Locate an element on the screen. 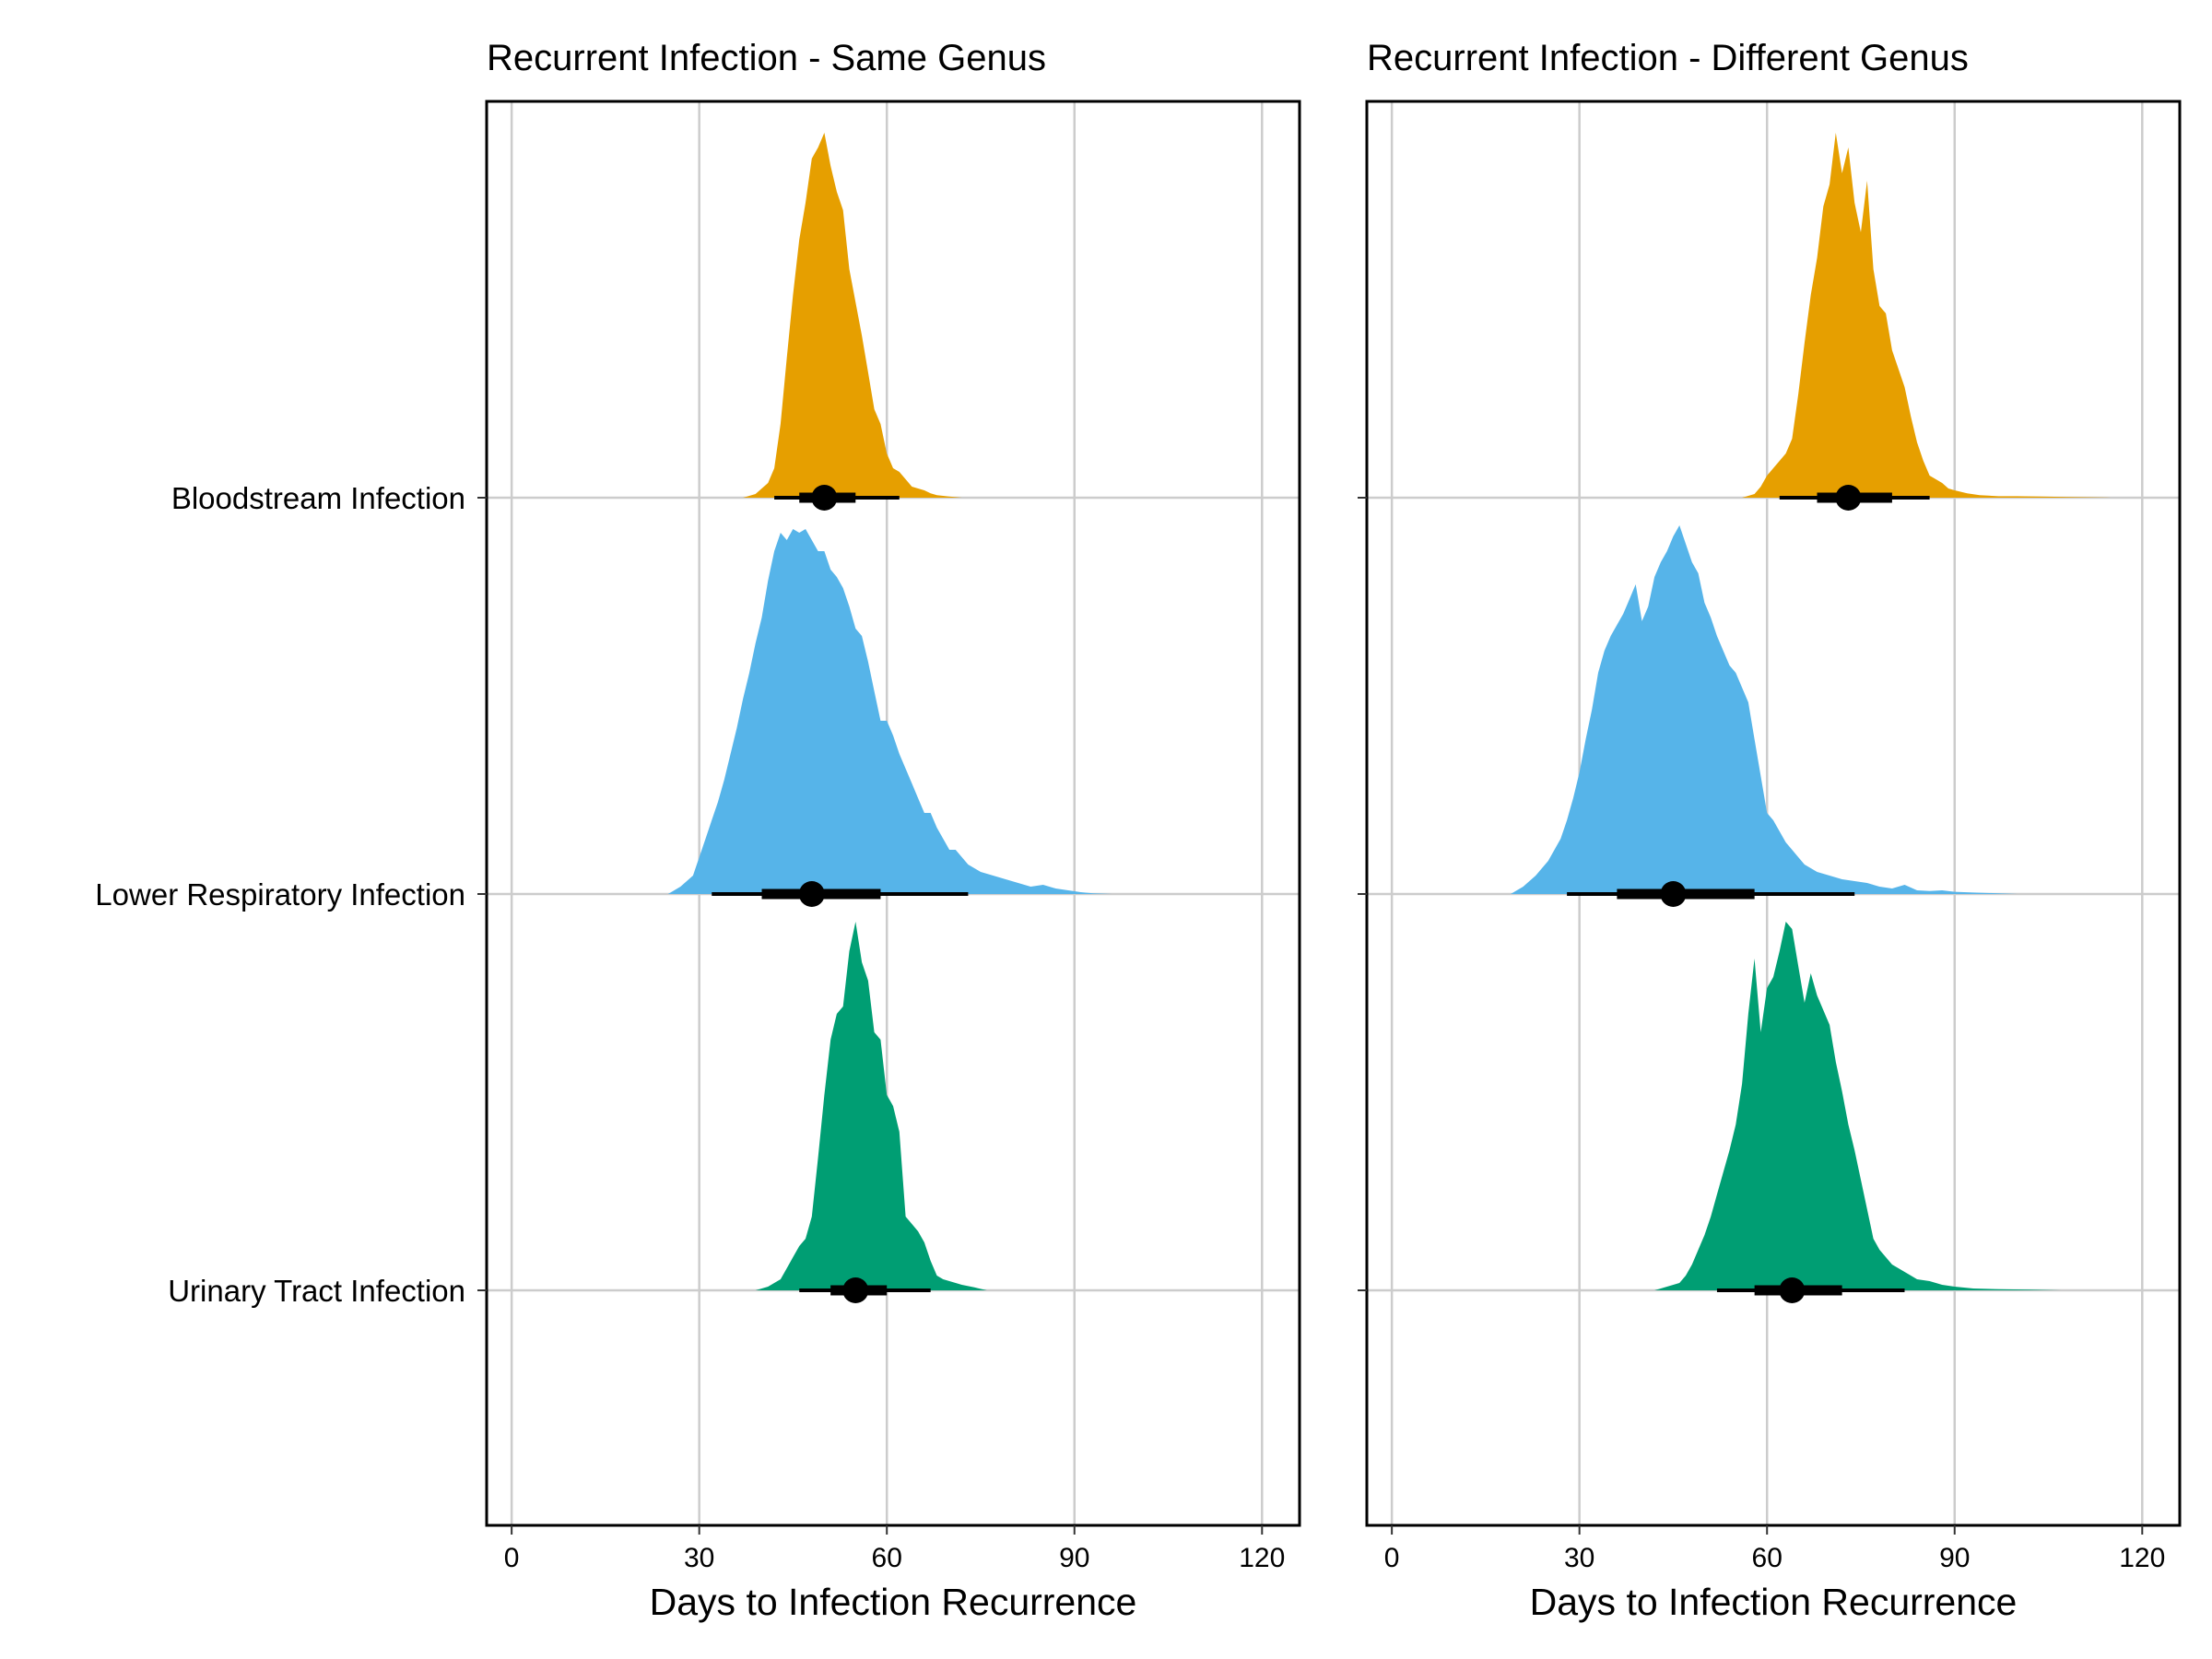 This screenshot has height=1659, width=2212. y-tick-label-lower-respiratory-infection: Lower Respiratory Infection is located at coordinates (280, 894).